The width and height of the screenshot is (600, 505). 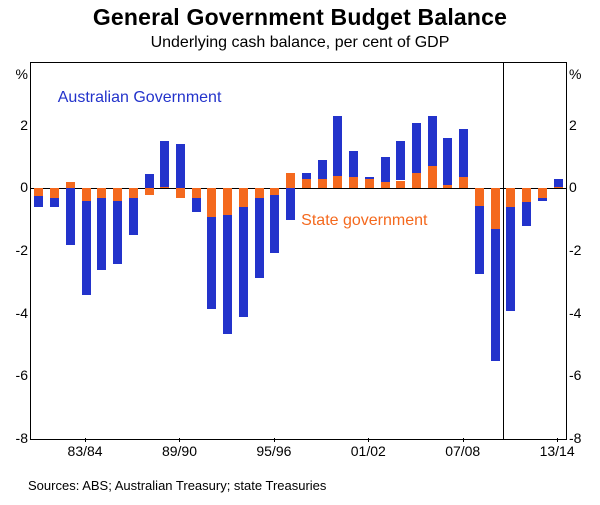 I want to click on y-axis-left: % 2 0 -2 -4 -6 -8, so click(x=14, y=254).